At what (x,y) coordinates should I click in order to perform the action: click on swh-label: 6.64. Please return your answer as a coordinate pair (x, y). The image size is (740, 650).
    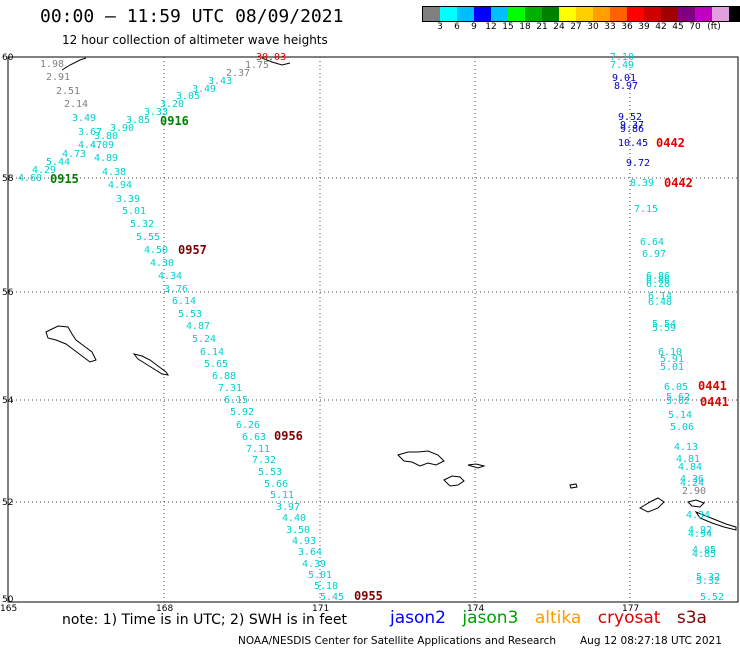
    Looking at the image, I should click on (652, 242).